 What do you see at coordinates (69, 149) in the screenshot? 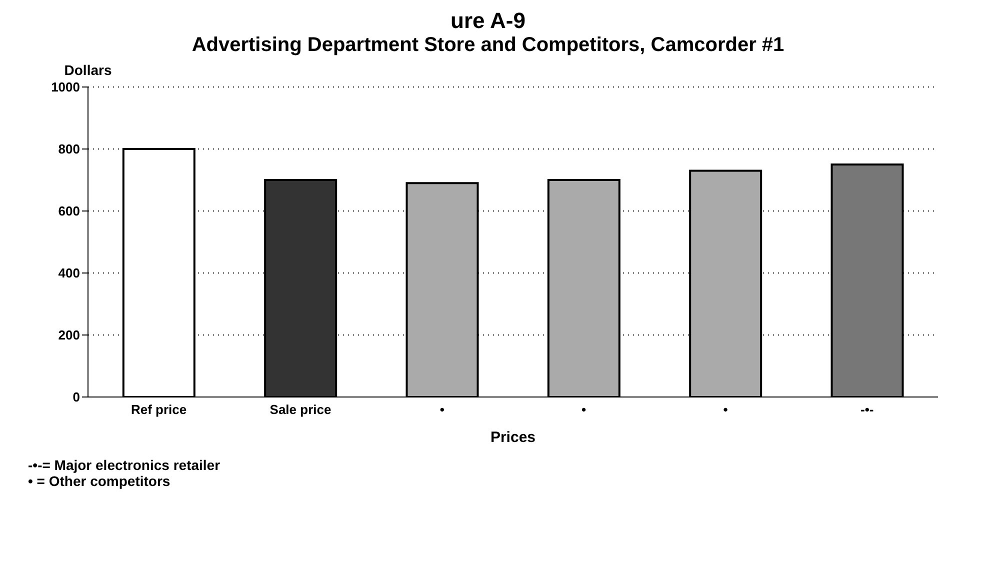
I see `y-tick-label: 800` at bounding box center [69, 149].